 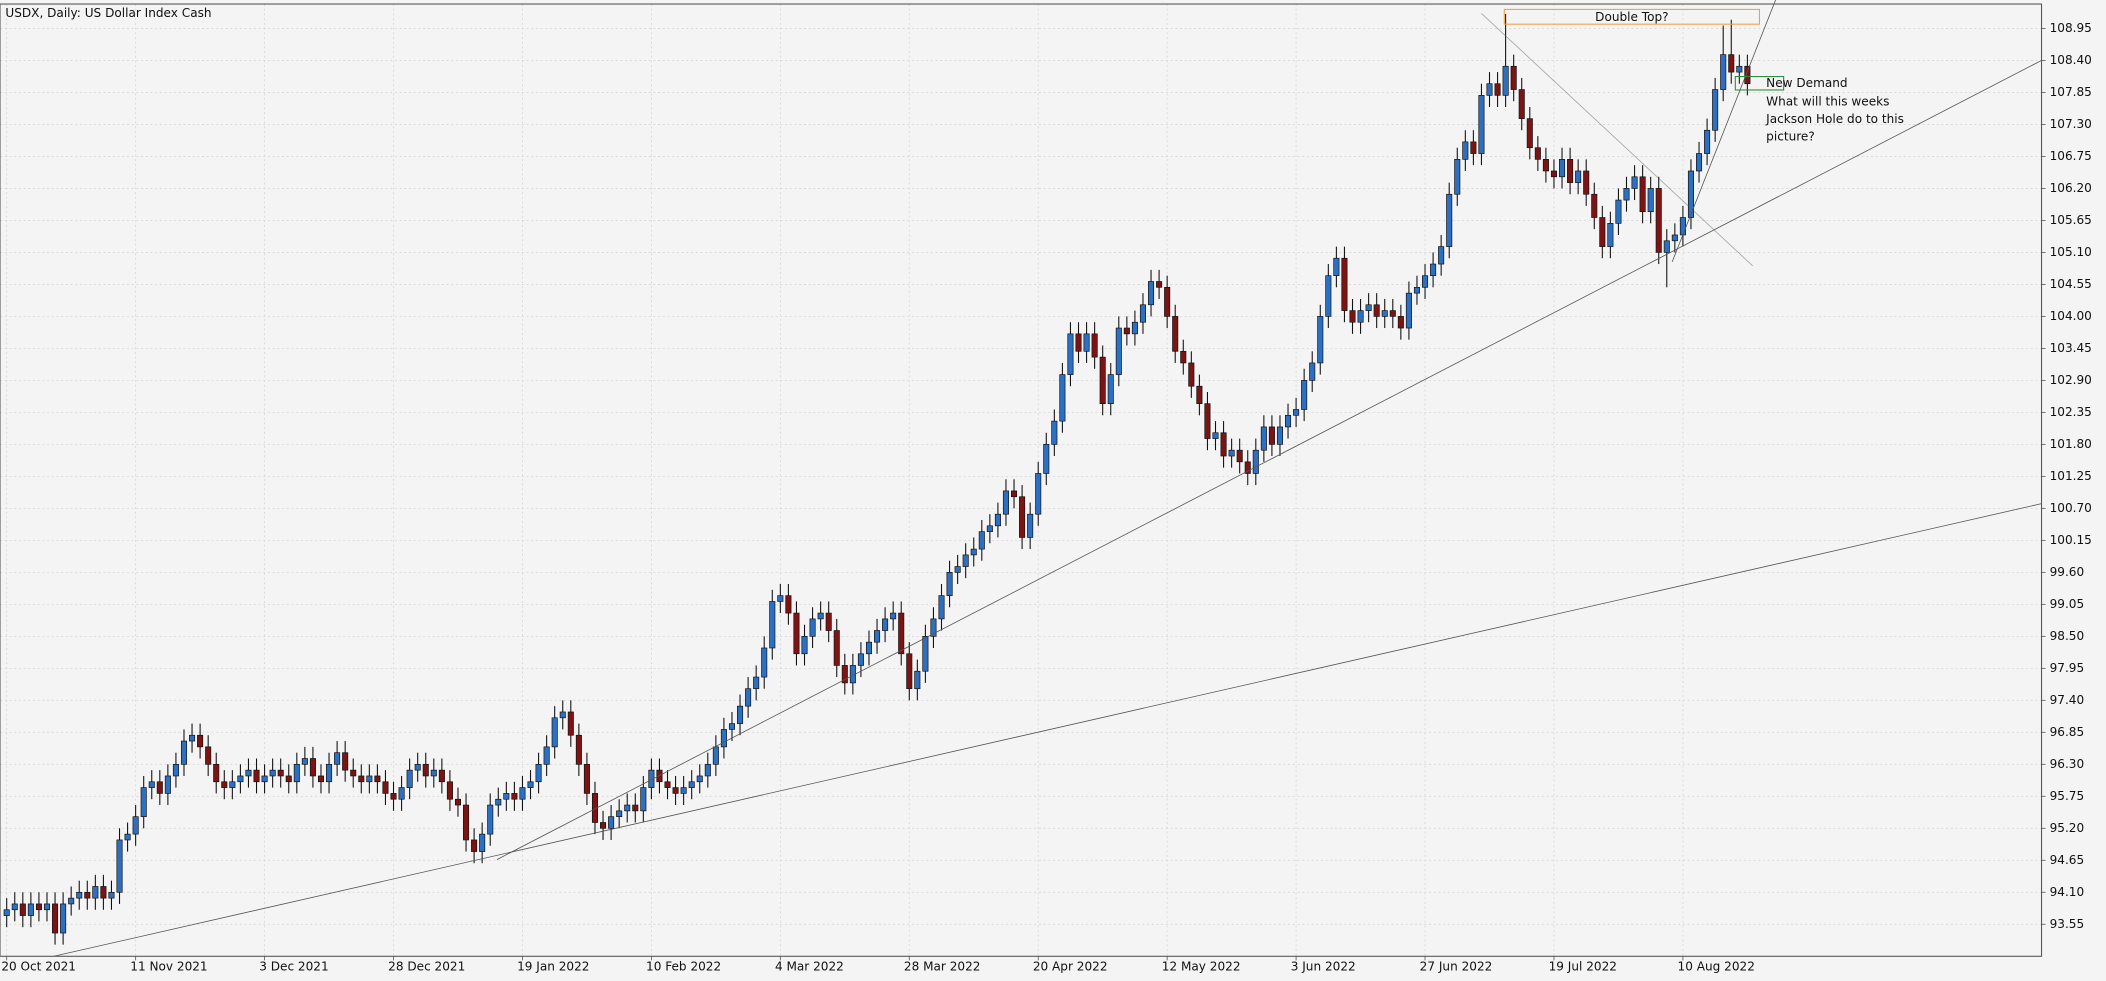 I want to click on double-top-box, so click(x=1632, y=16).